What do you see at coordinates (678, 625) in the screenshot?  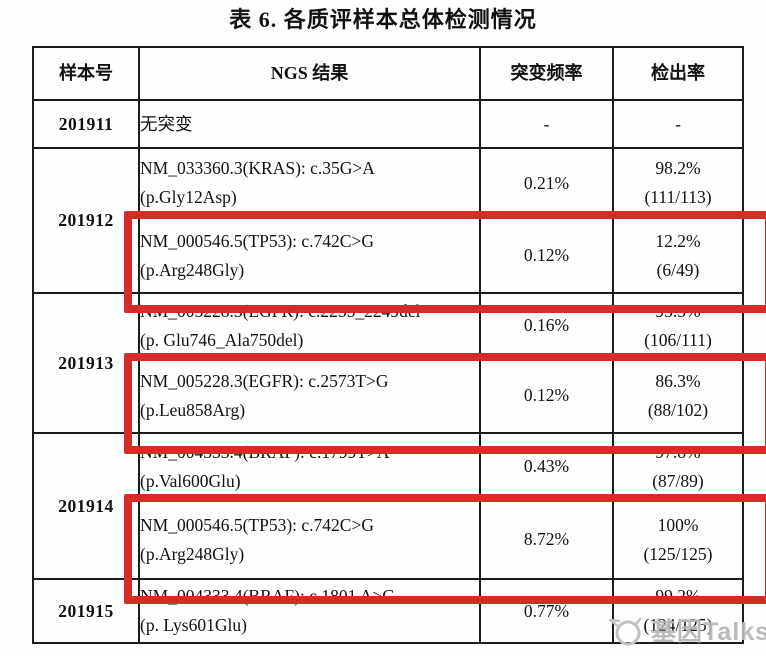 I see `rate-line2: (124/125)` at bounding box center [678, 625].